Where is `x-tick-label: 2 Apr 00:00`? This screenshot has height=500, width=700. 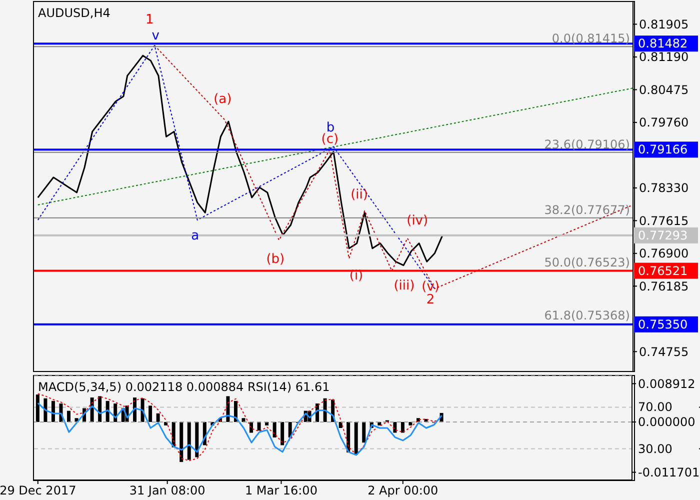
x-tick-label: 2 Apr 00:00 is located at coordinates (403, 491).